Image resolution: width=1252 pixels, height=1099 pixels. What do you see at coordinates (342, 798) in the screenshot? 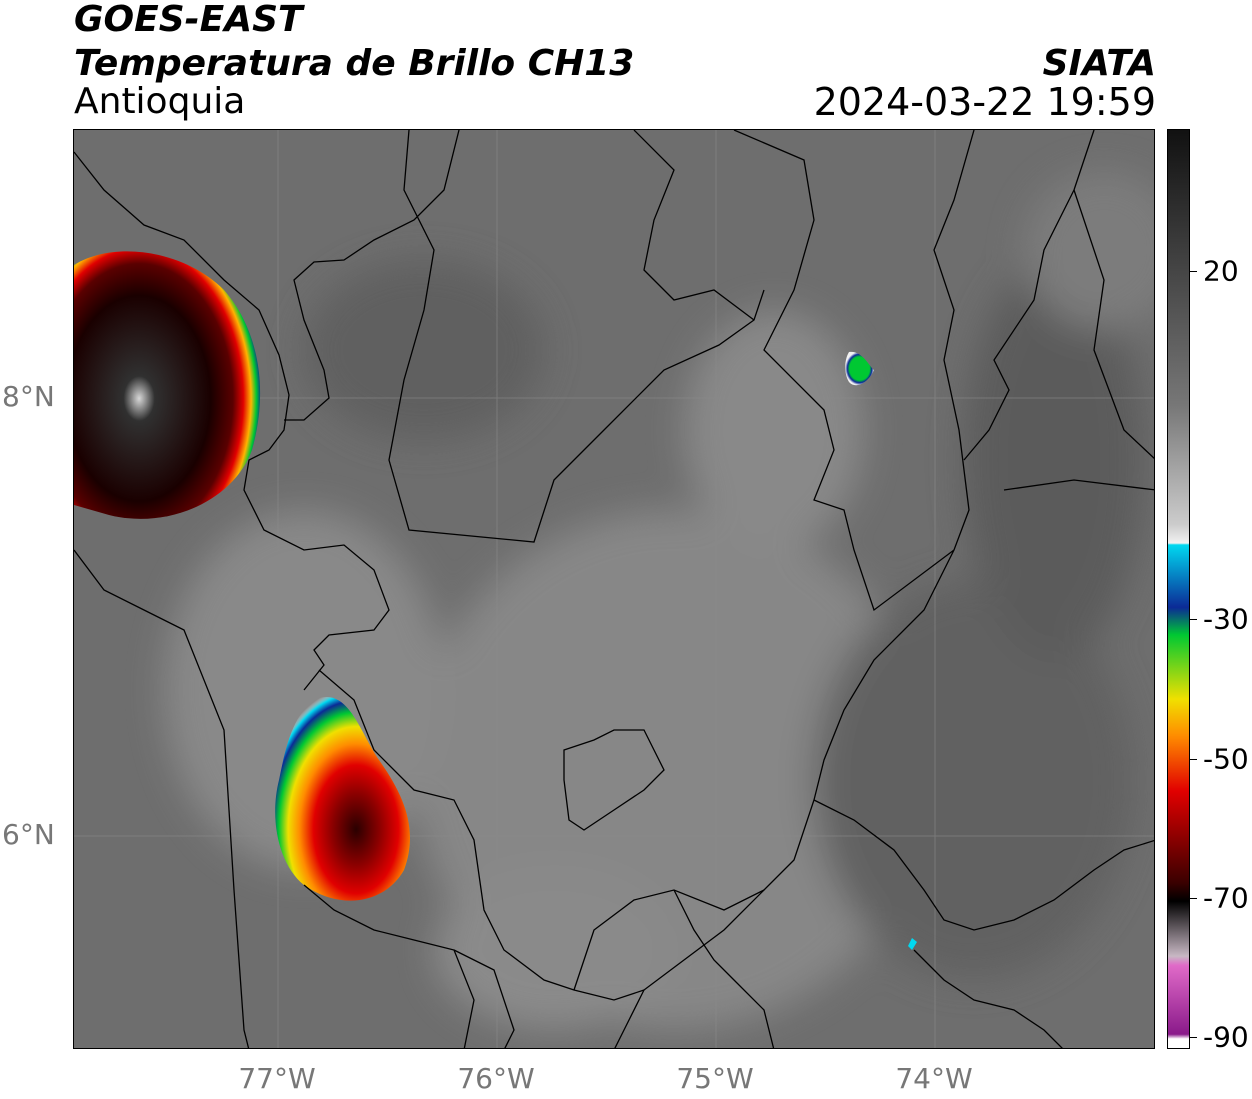
I see `storm-cell-south` at bounding box center [342, 798].